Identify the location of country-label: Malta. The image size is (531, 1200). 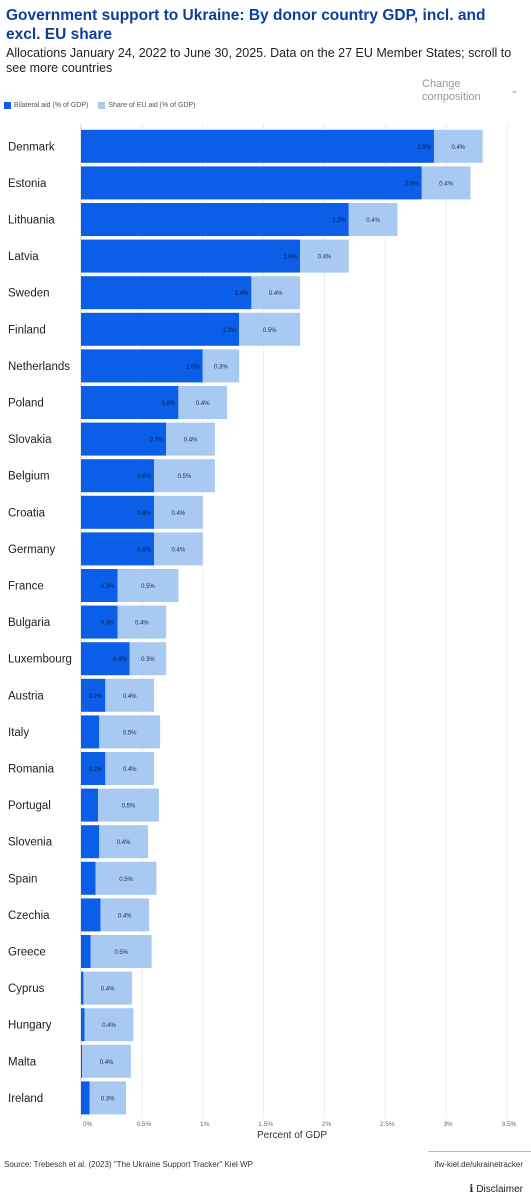
(22, 1062).